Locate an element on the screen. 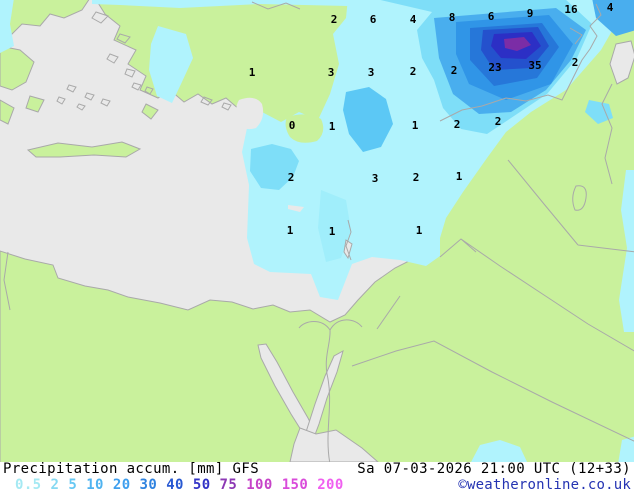 This screenshot has height=490, width=634. legend-scale-value: 5 is located at coordinates (73, 483).